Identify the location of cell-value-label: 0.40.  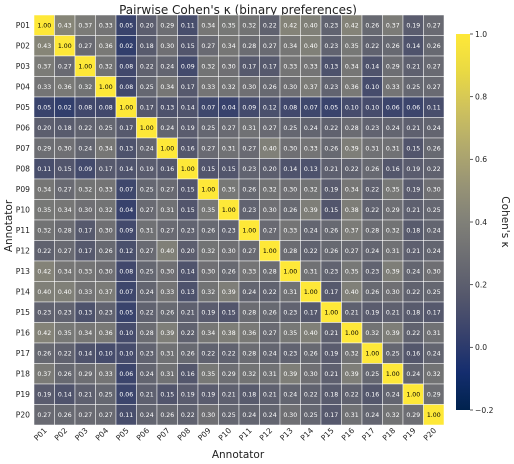
(167, 251).